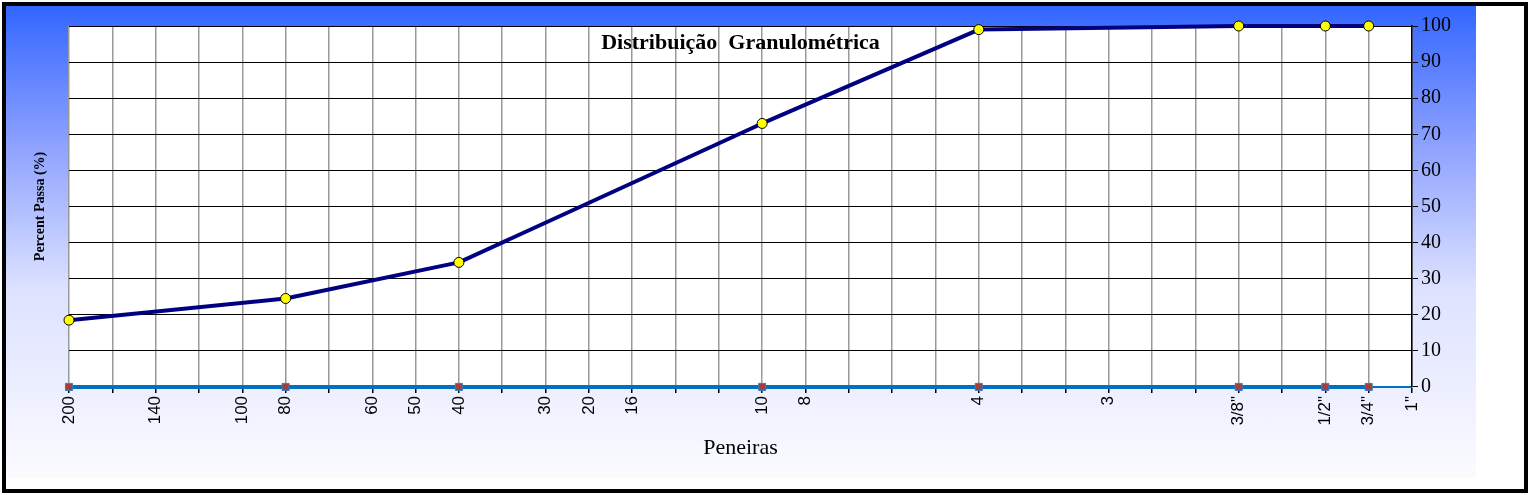 This screenshot has width=1530, height=495. I want to click on x-tick-label: 10, so click(761, 405).